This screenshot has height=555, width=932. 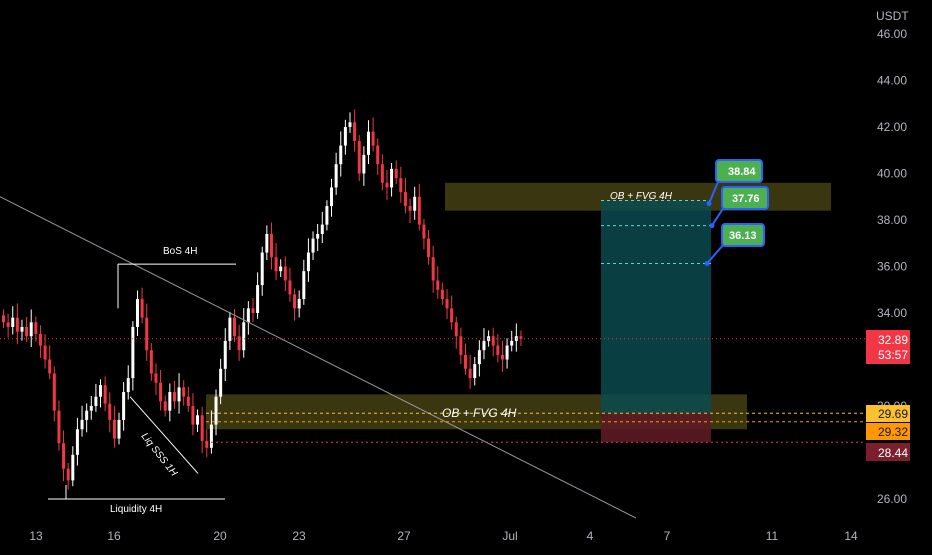 I want to click on liq-sss-label: Liq SSS 1H, so click(x=159, y=455).